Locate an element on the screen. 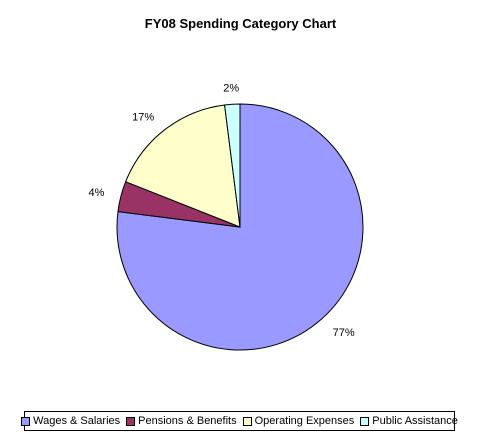 The height and width of the screenshot is (440, 481). legend-swatch-operating is located at coordinates (247, 421).